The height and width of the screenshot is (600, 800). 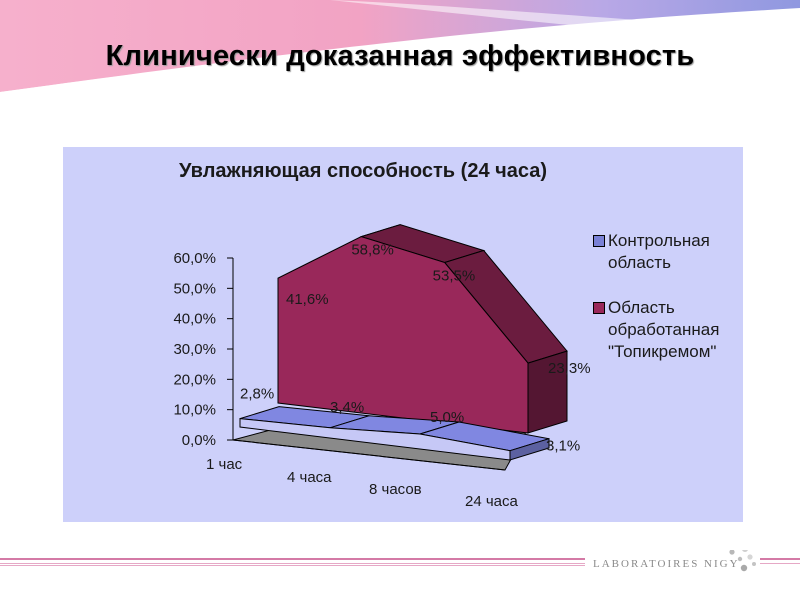 I want to click on series-treated-area, so click(x=403, y=335).